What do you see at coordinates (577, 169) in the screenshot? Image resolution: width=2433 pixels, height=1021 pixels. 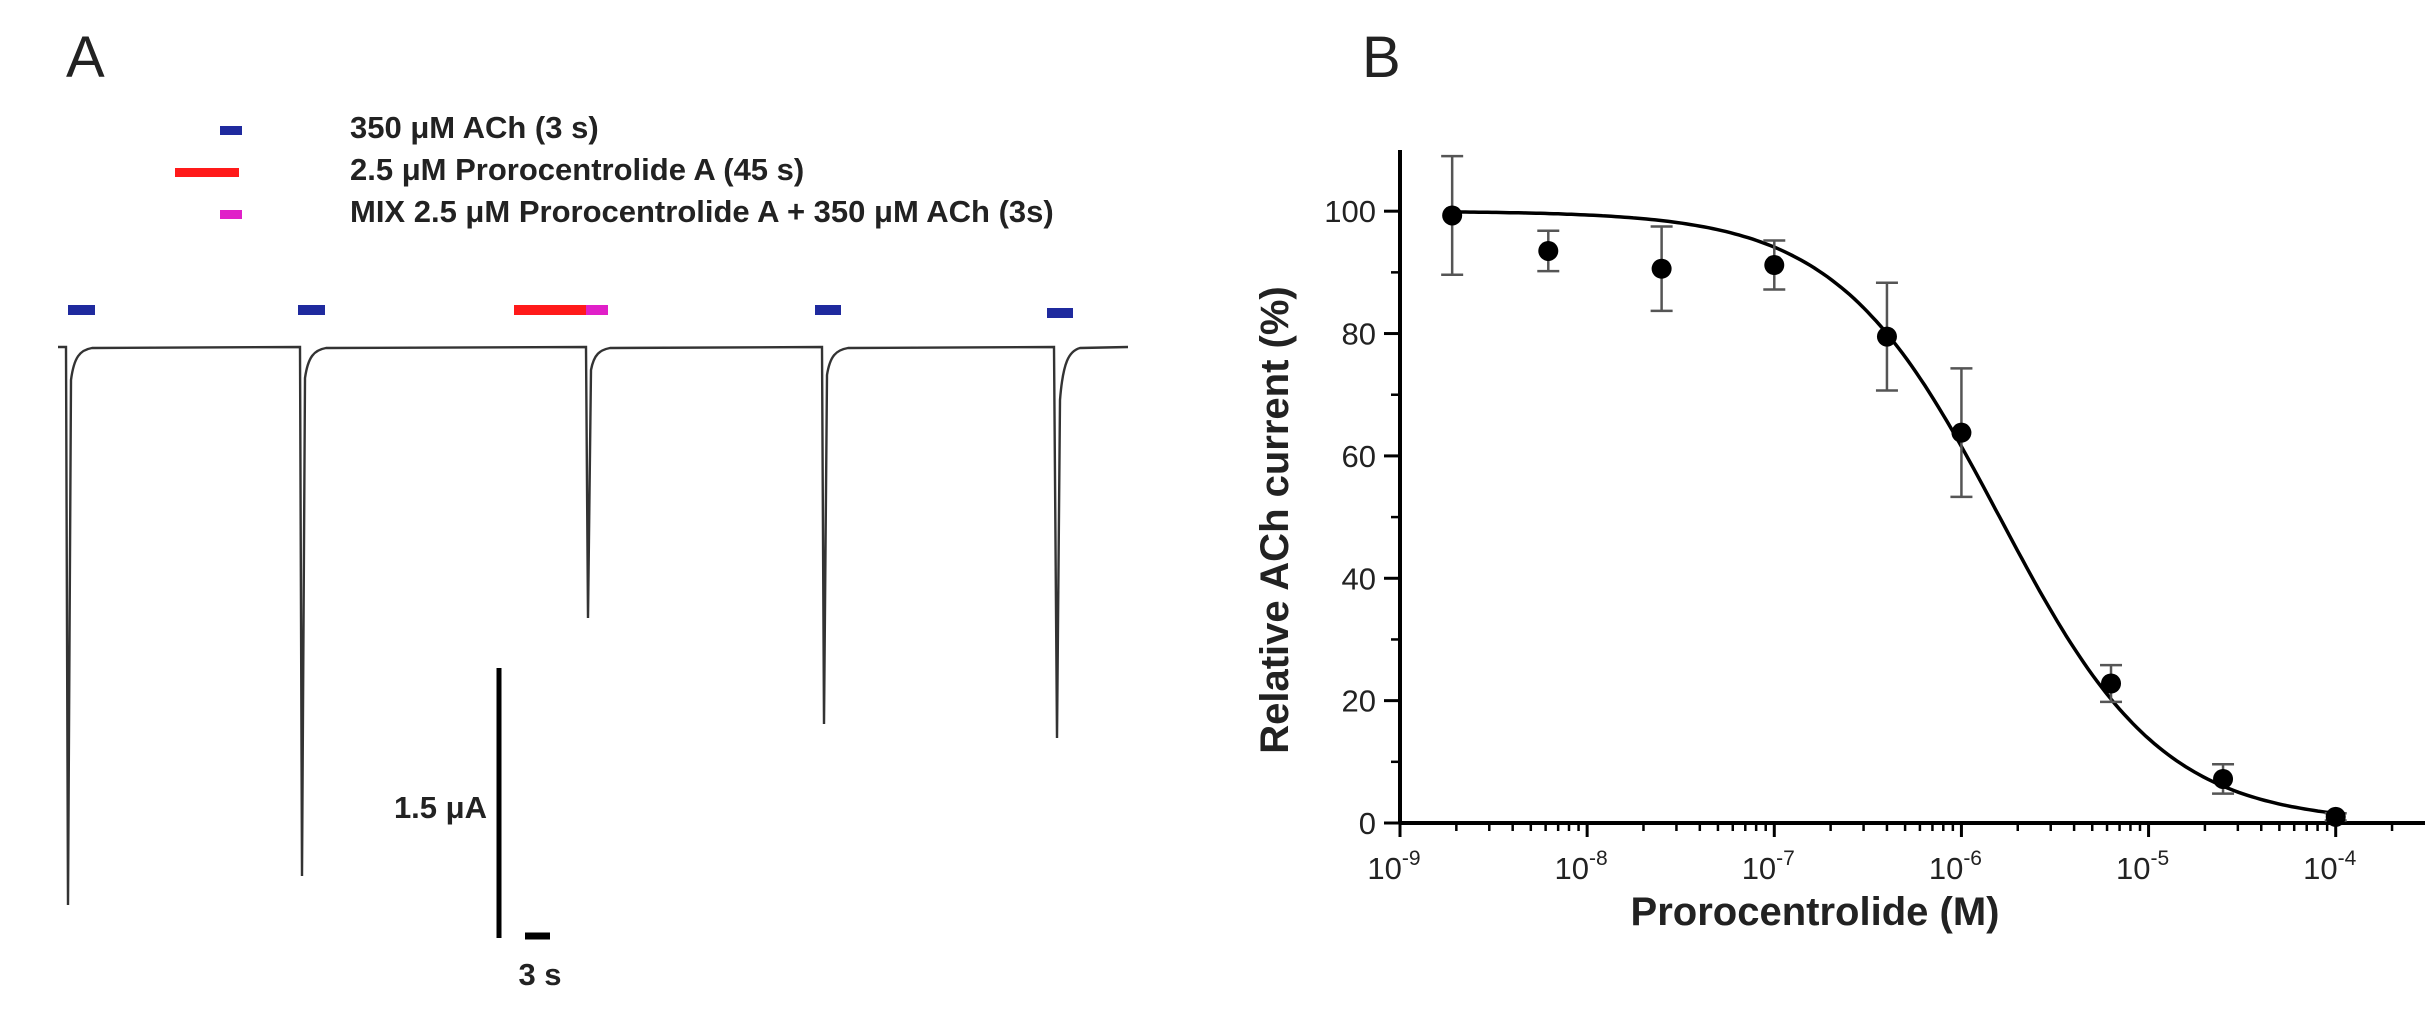 I see `legend-label-toxin: 2.5 μM Prorocentrolide A (45 s)` at bounding box center [577, 169].